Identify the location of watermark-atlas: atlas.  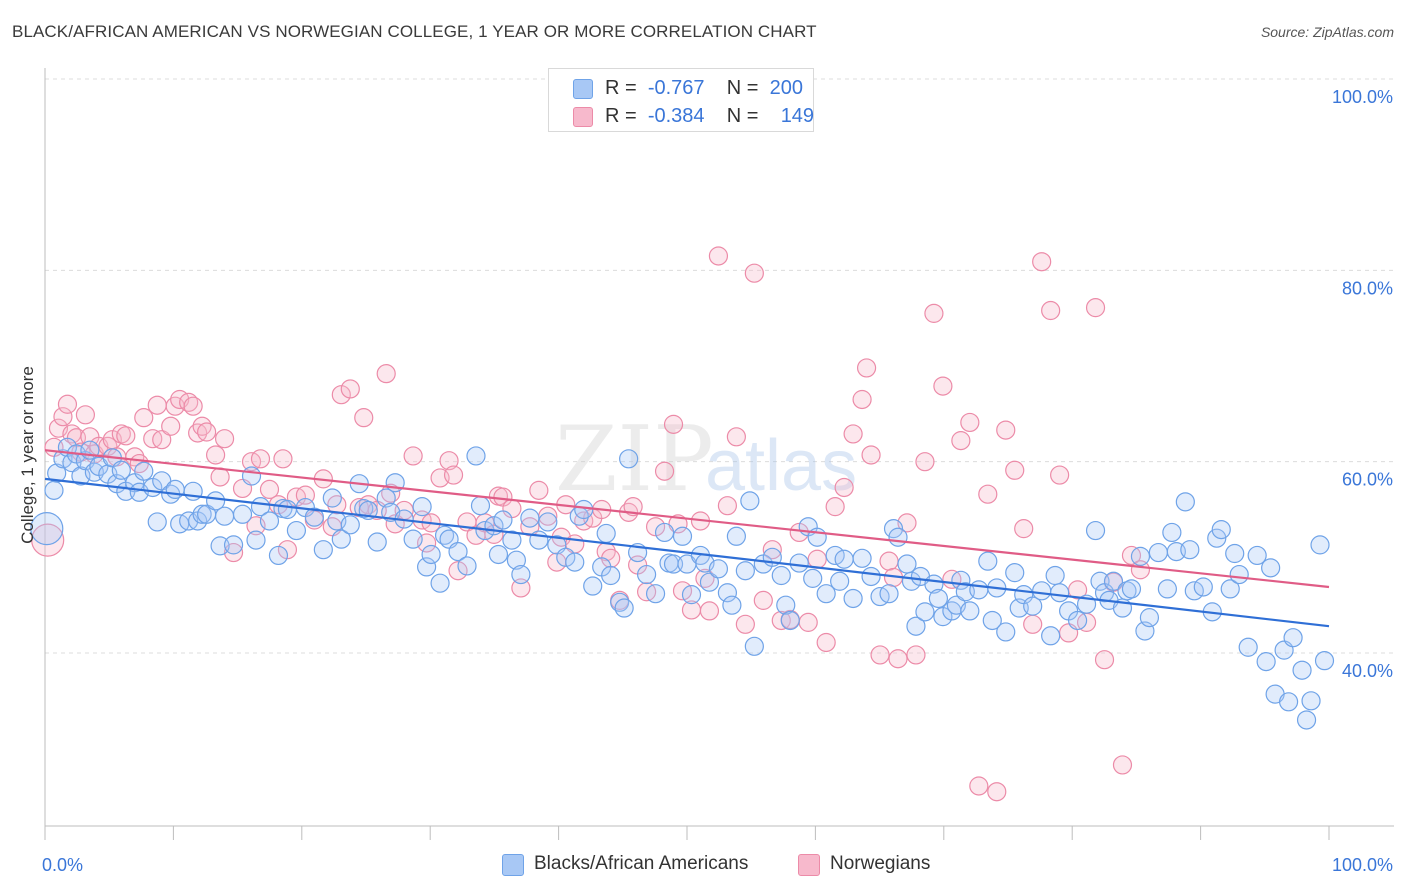
(781, 466).